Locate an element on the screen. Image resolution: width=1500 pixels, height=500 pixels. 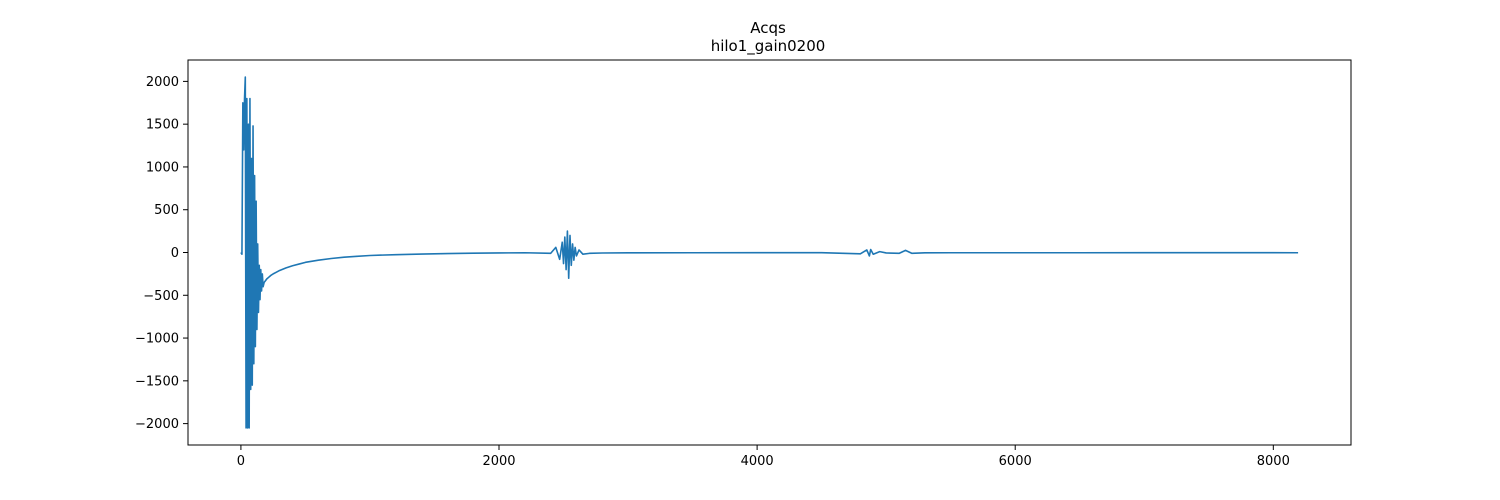
y-tick-label: −1000 is located at coordinates (157, 339).